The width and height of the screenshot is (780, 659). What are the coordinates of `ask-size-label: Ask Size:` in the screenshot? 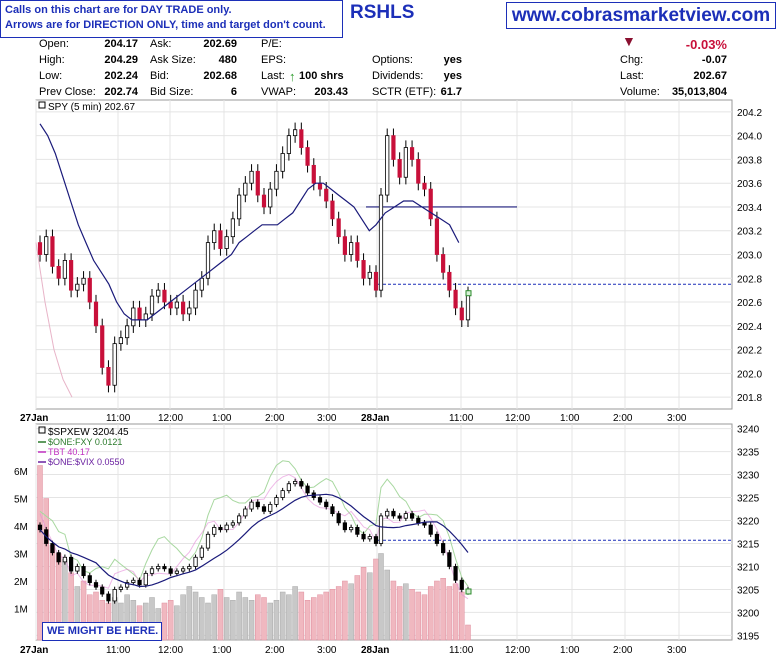 It's located at (173, 60).